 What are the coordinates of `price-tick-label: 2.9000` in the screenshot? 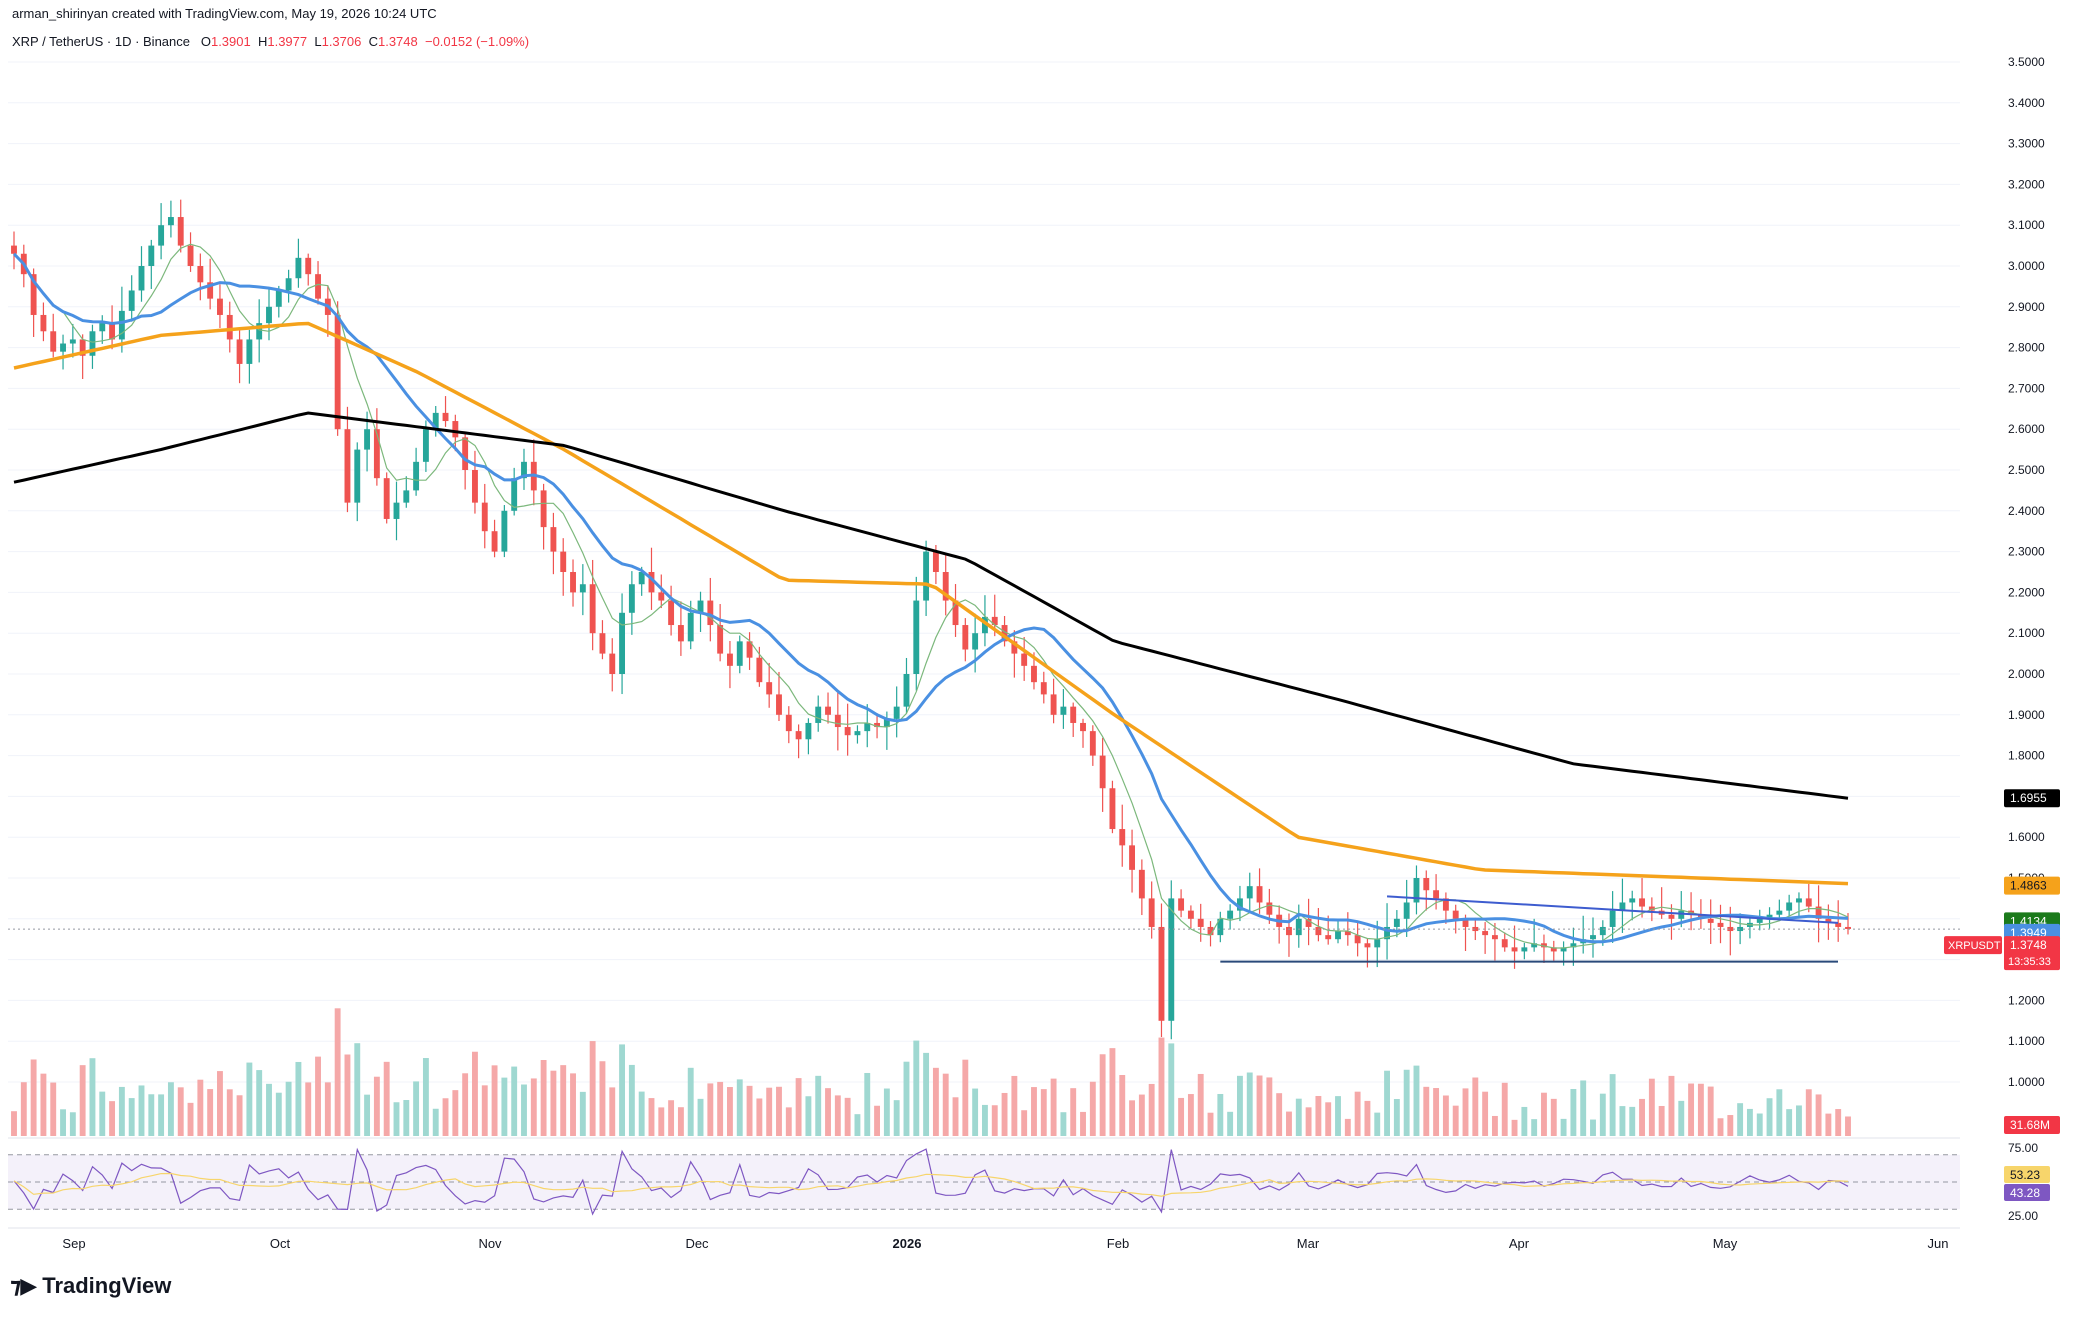 It's located at (2026, 307).